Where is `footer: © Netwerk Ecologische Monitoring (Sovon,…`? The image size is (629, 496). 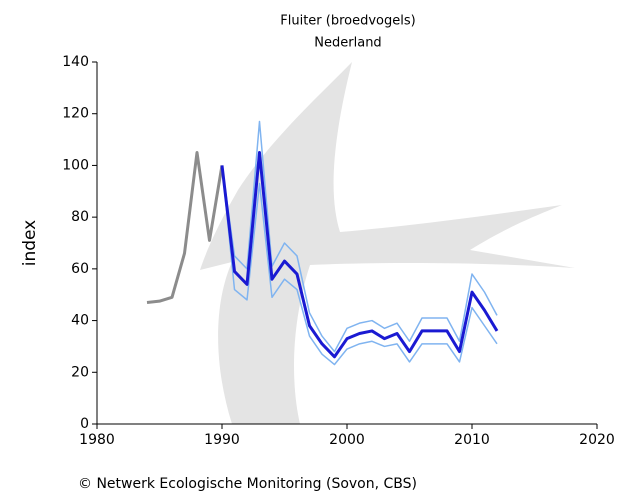
footer: © Netwerk Ecologische Monitoring (Sovon,… is located at coordinates (247, 484).